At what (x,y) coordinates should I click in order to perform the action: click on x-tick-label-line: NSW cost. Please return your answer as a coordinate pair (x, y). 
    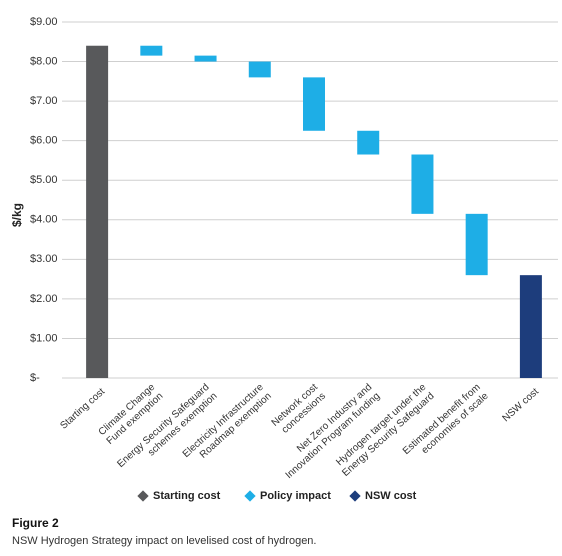
    Looking at the image, I should click on (520, 405).